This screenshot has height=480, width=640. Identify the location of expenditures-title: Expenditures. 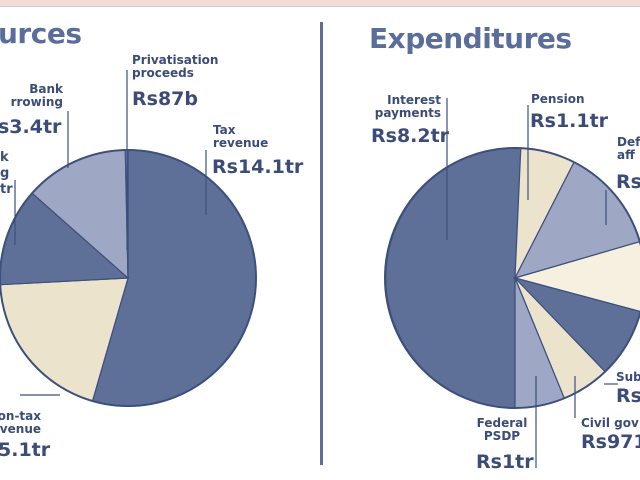
(470, 38).